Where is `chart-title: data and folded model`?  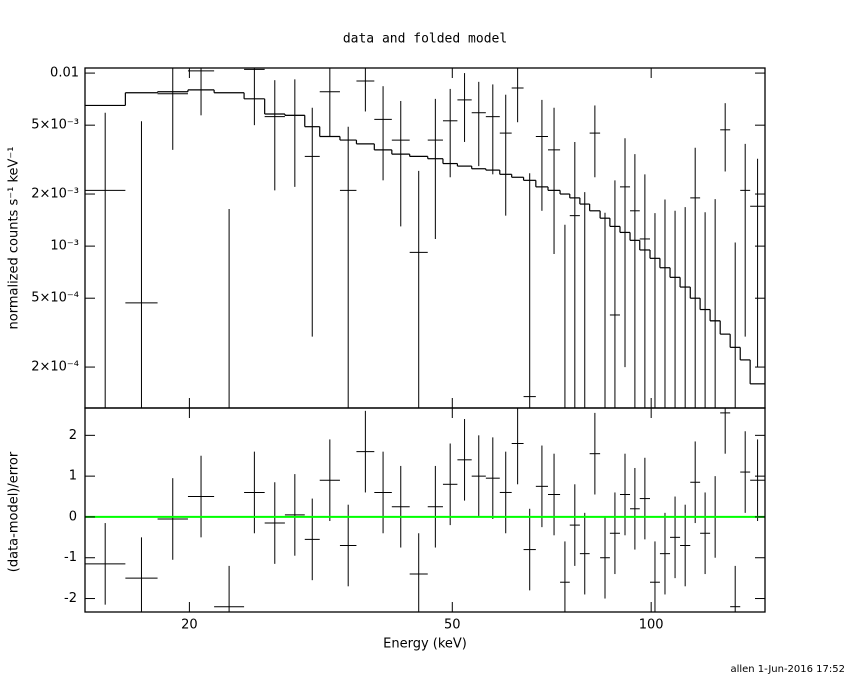 chart-title: data and folded model is located at coordinates (425, 39).